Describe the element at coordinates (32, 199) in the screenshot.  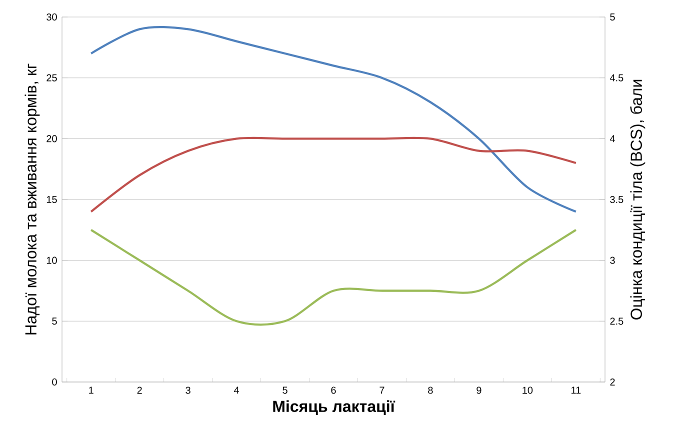
I see `y-axis-title: Надої молока та вживання кормів, кг` at that location.